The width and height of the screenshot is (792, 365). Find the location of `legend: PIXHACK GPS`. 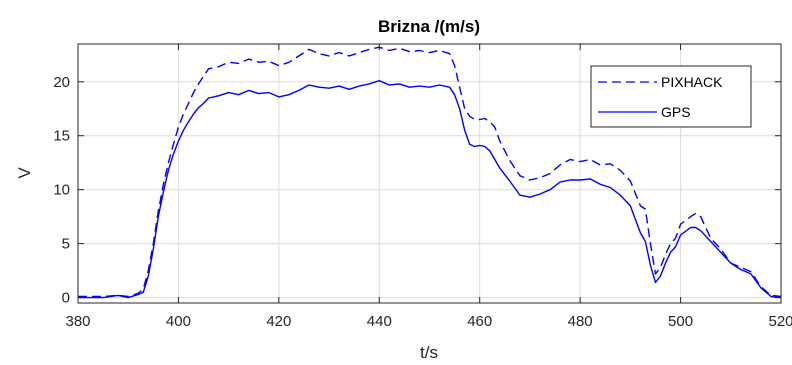

legend: PIXHACK GPS is located at coordinates (671, 96).